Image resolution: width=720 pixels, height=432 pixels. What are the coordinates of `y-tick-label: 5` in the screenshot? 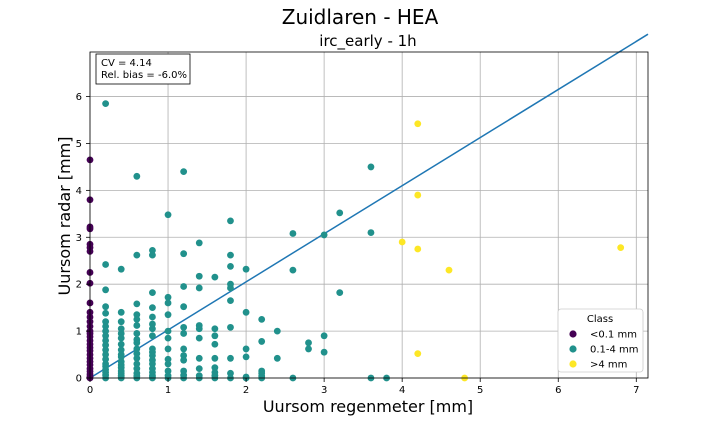 It's located at (79, 144).